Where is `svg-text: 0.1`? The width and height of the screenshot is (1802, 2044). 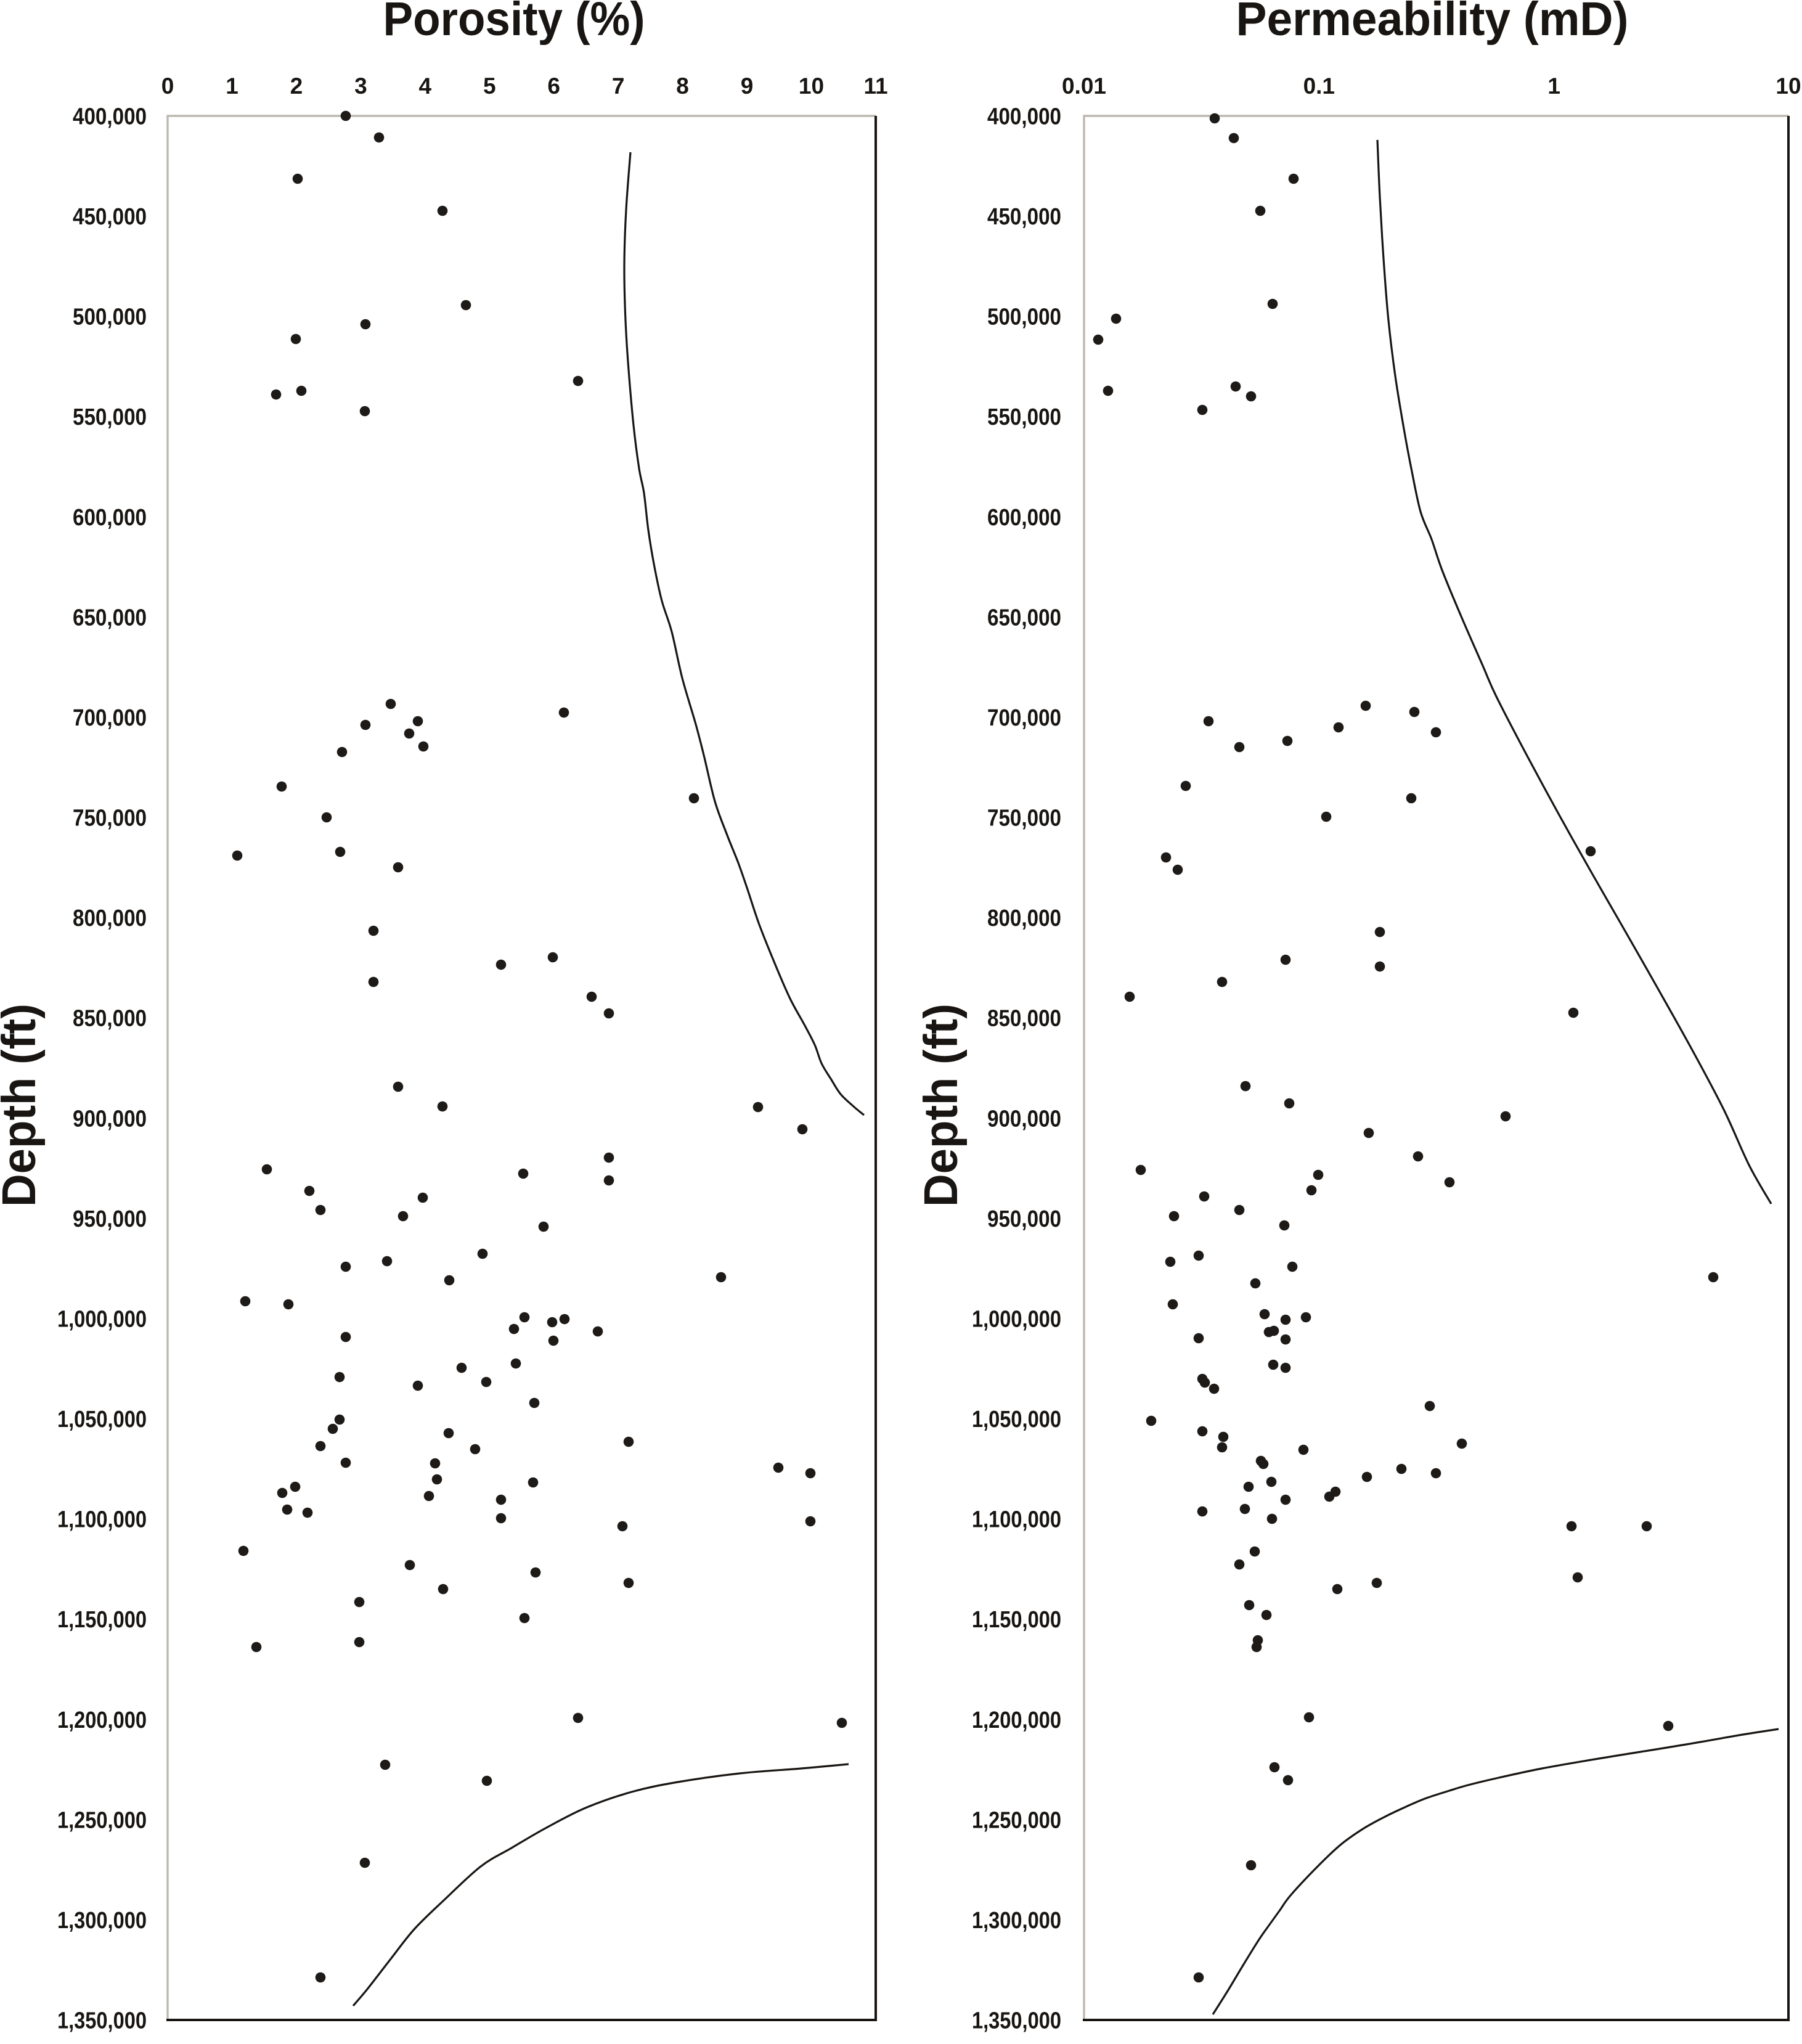
svg-text: 0.1 is located at coordinates (1319, 86).